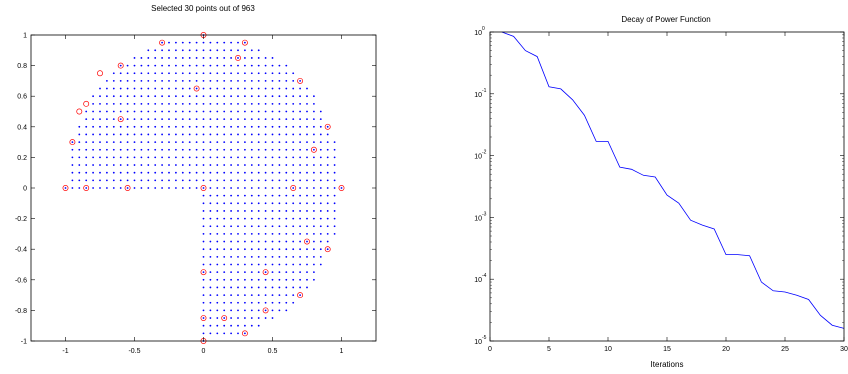  What do you see at coordinates (478, 280) in the screenshot?
I see `y-tick-label-base: 10` at bounding box center [478, 280].